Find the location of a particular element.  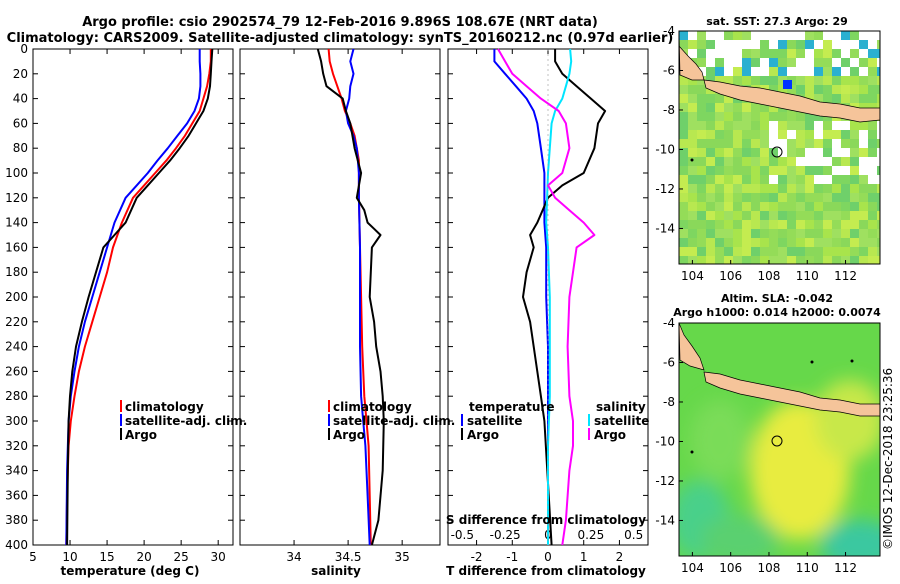

x-tick-label: 1 is located at coordinates (584, 557).